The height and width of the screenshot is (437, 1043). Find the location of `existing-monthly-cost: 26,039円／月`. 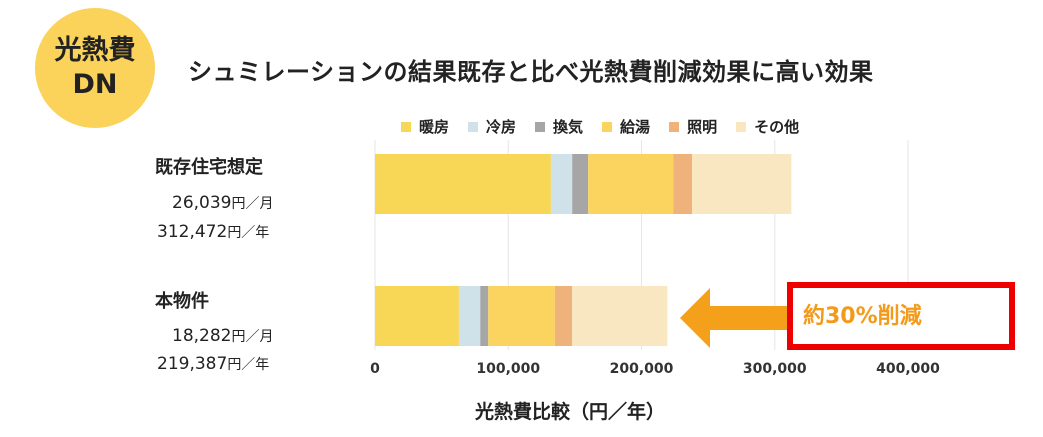

existing-monthly-cost: 26,039円／月 is located at coordinates (222, 203).